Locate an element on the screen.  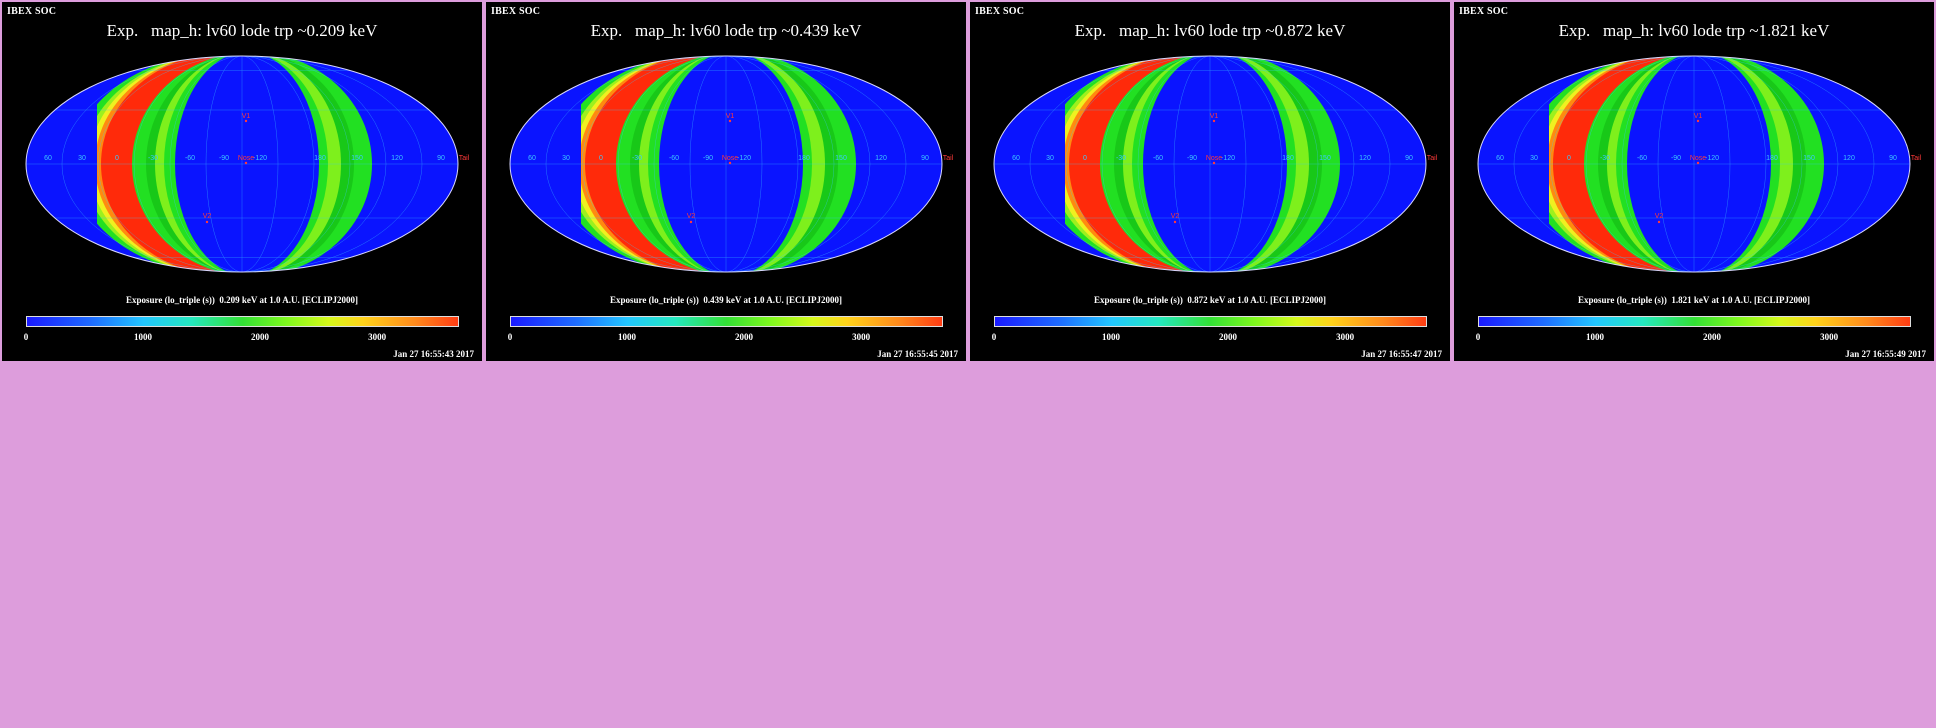
map-title: Exp. map_h: lv60 lode trp ~0.209 keV is located at coordinates (242, 30).